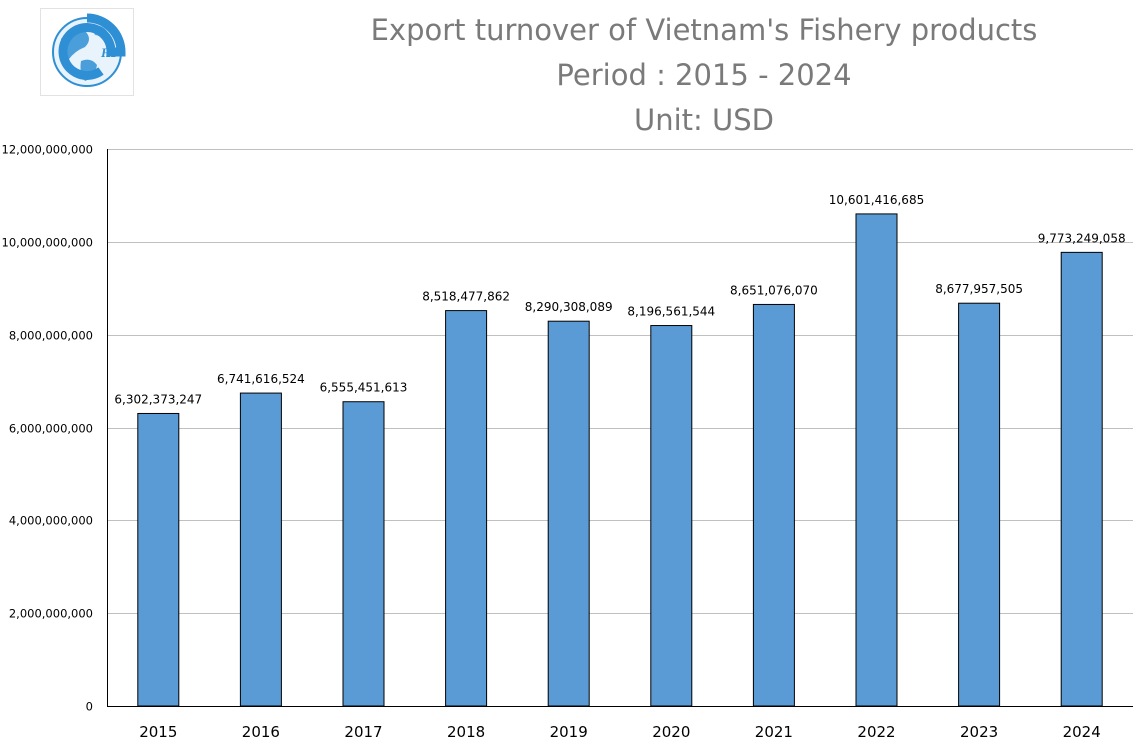  Describe the element at coordinates (773, 505) in the screenshot. I see `bar-2021` at that location.